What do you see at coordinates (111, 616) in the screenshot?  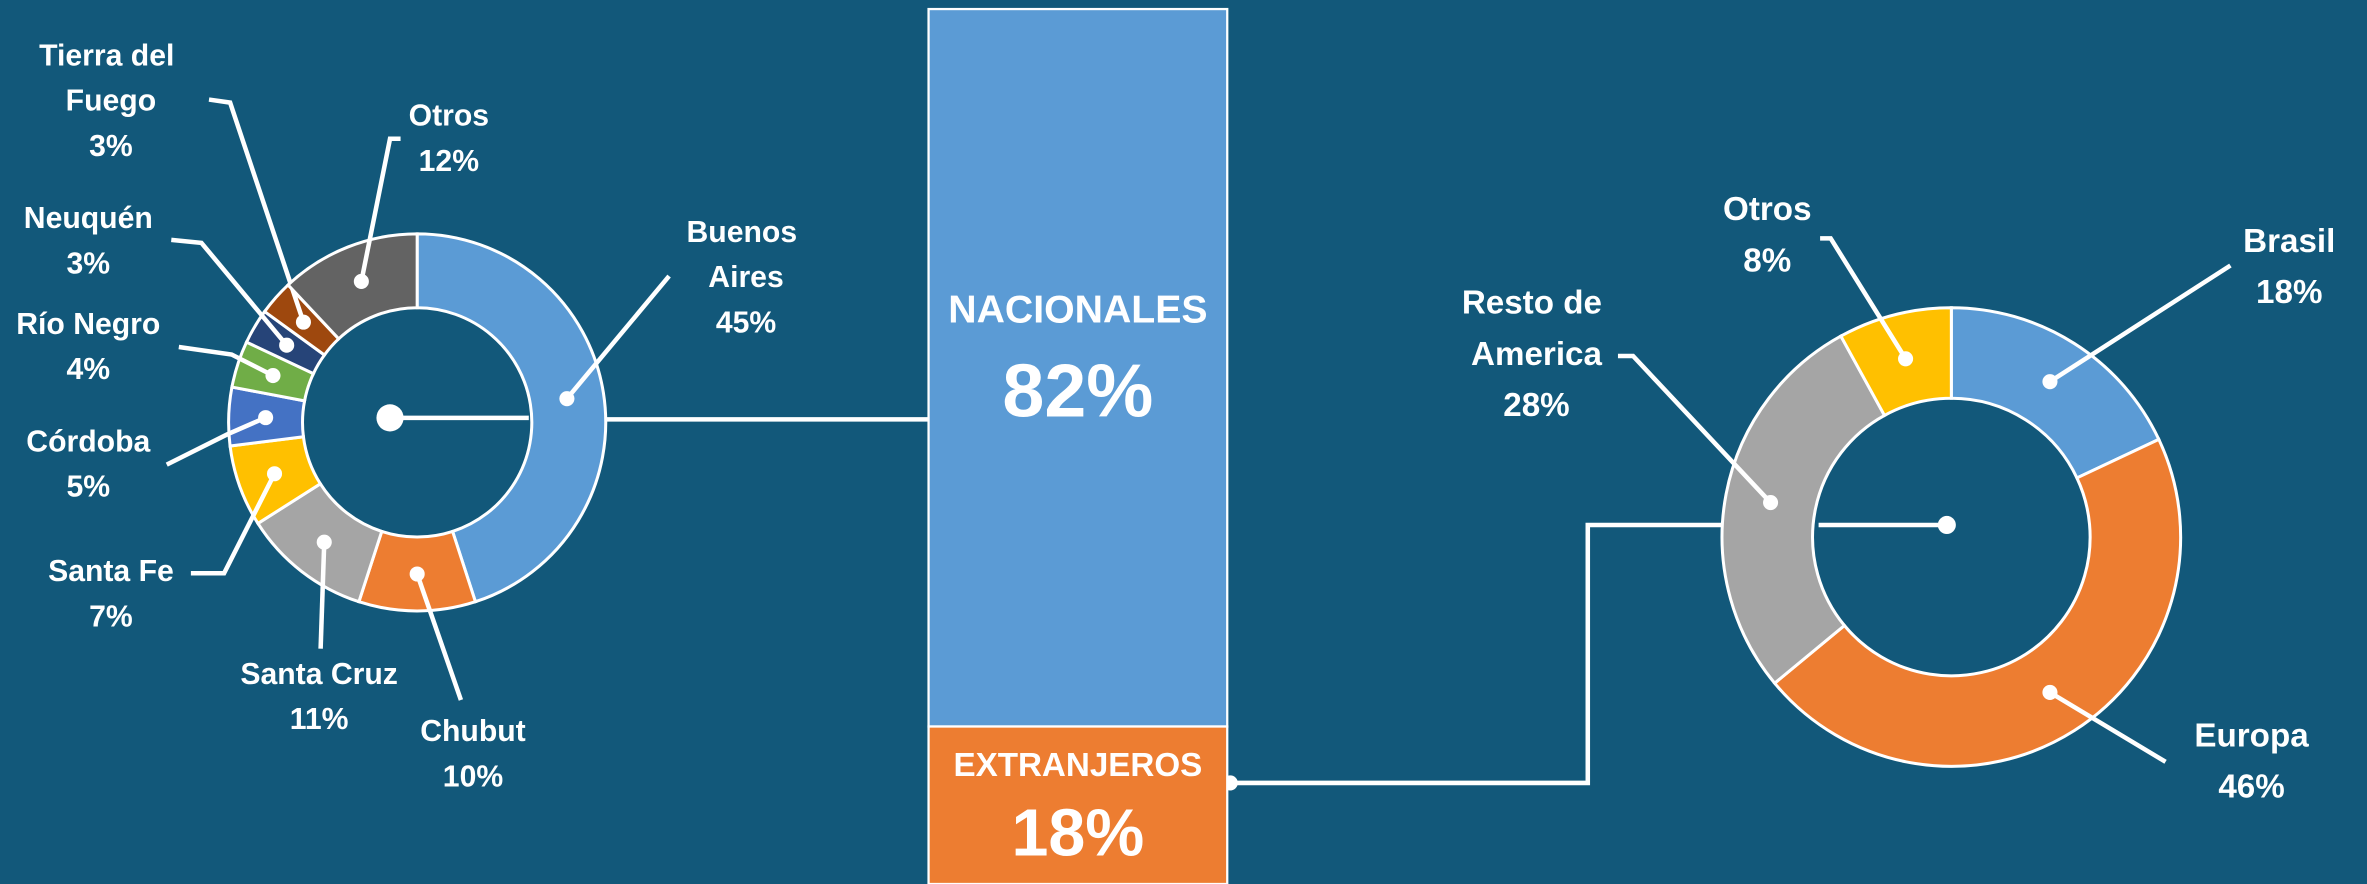 I see `value-label: 7%` at bounding box center [111, 616].